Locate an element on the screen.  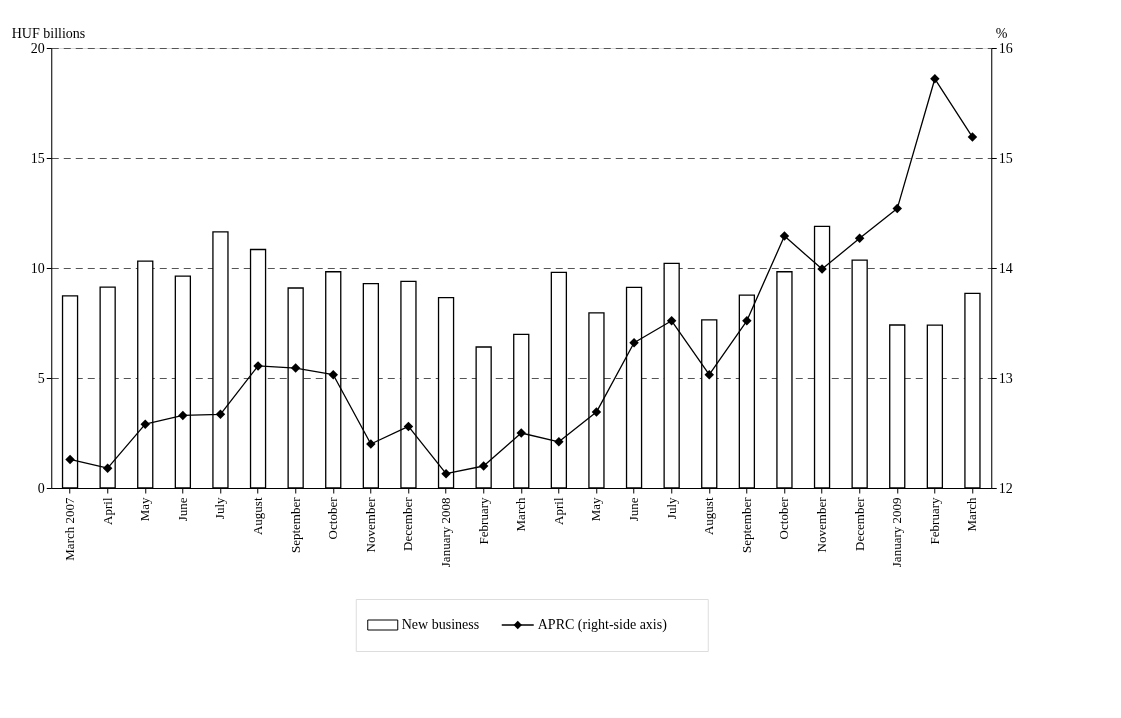
y-tick-label: 10 is located at coordinates (37, 268).